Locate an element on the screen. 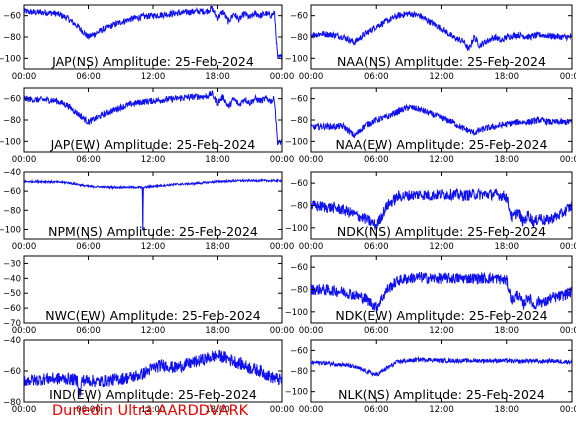 Image resolution: width=576 pixels, height=432 pixels. panel-title: NDK(EW) Amplitude: 25-Feb-2024 is located at coordinates (441, 315).